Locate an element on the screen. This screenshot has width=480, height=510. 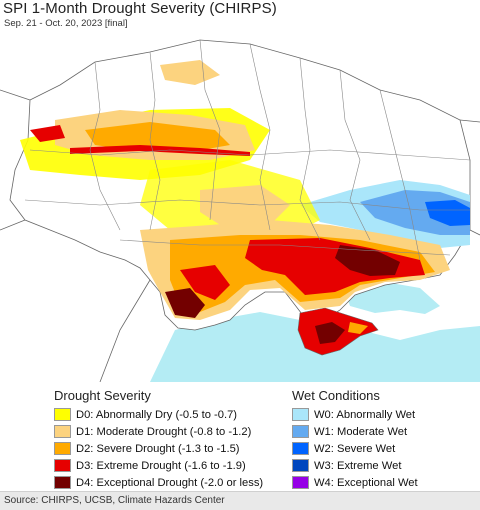
d4-swatch is located at coordinates (62, 482).